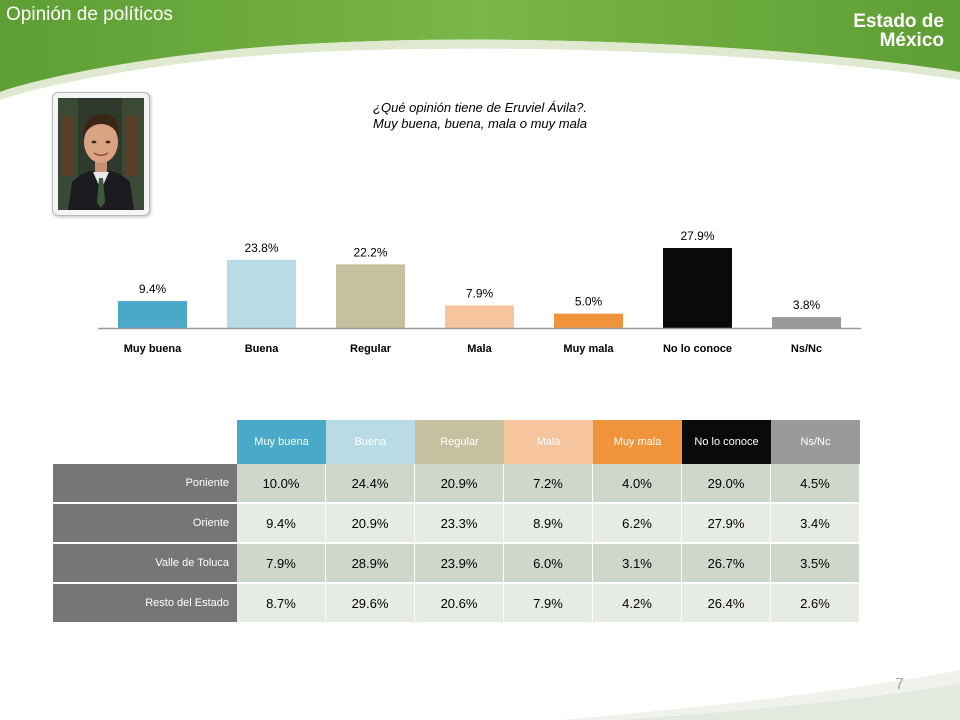 This screenshot has width=960, height=720. I want to click on brand-logo: Estado de México, so click(898, 31).